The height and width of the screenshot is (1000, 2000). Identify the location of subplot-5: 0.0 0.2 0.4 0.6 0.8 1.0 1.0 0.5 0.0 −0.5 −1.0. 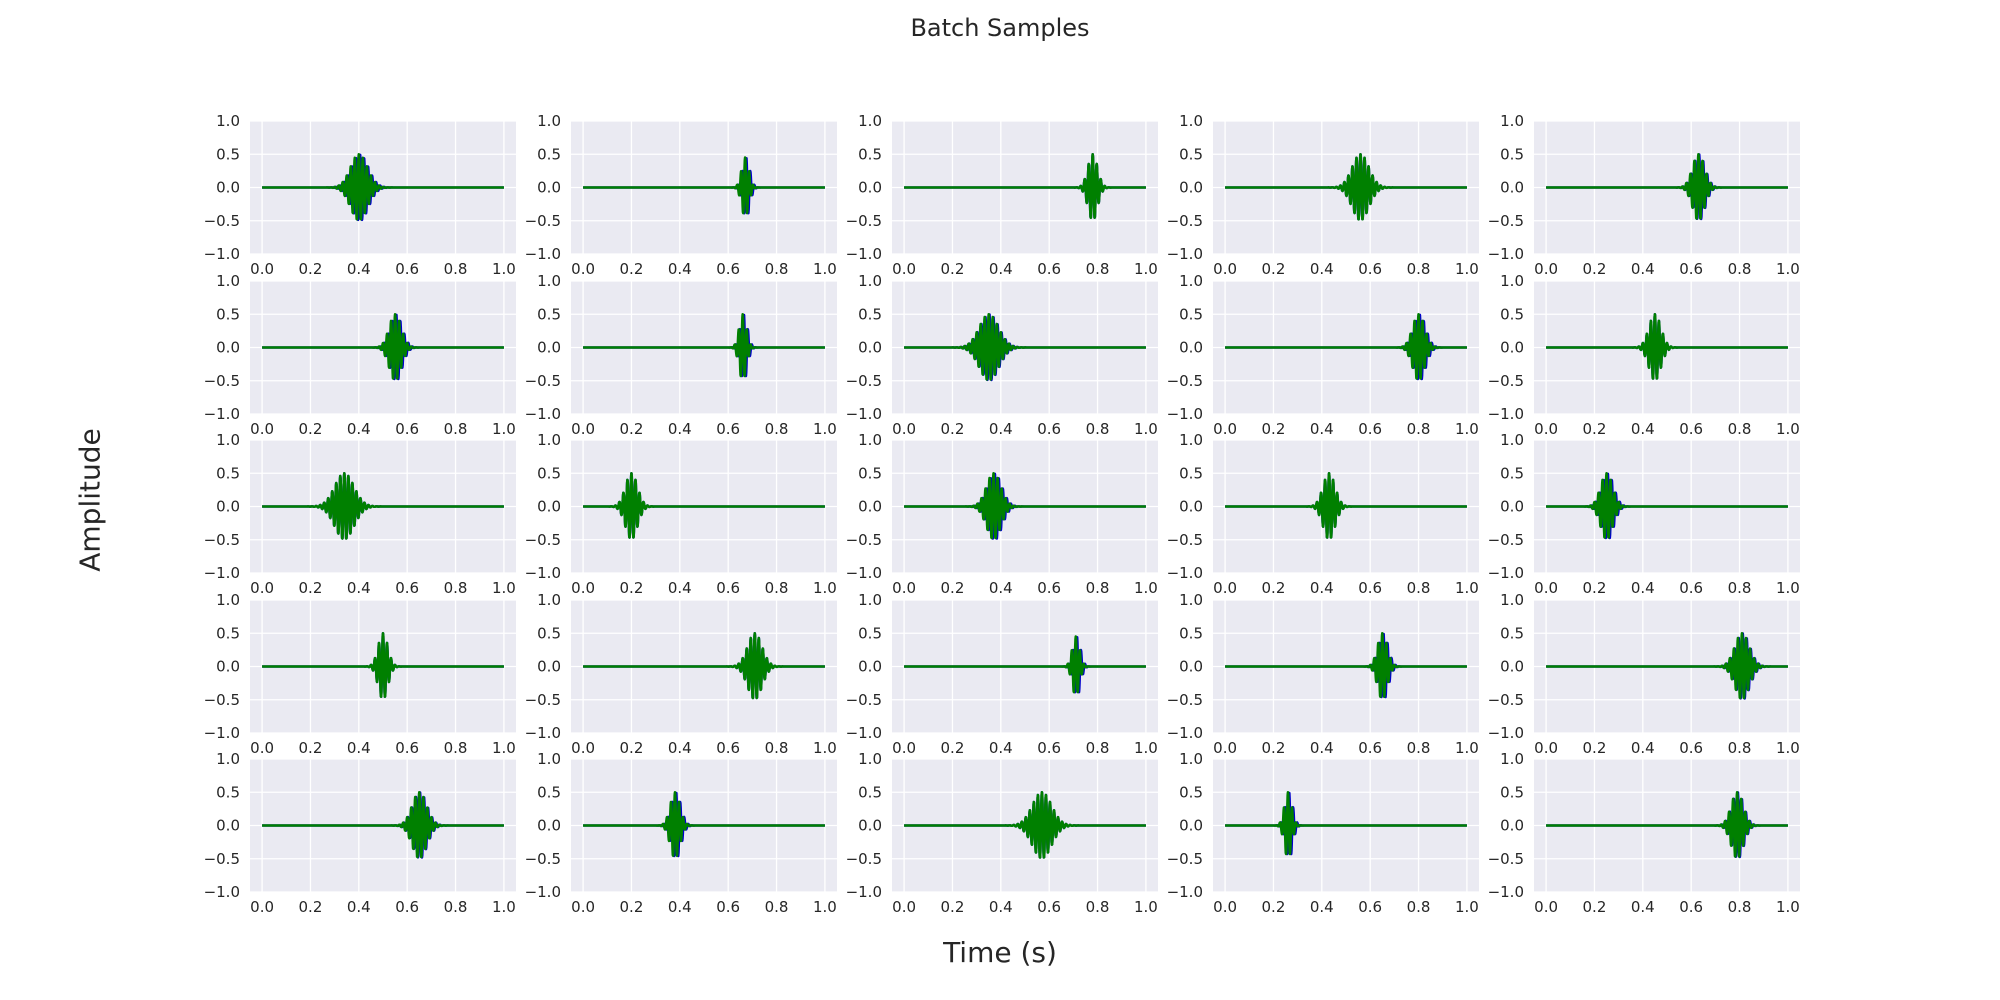
(1644, 195).